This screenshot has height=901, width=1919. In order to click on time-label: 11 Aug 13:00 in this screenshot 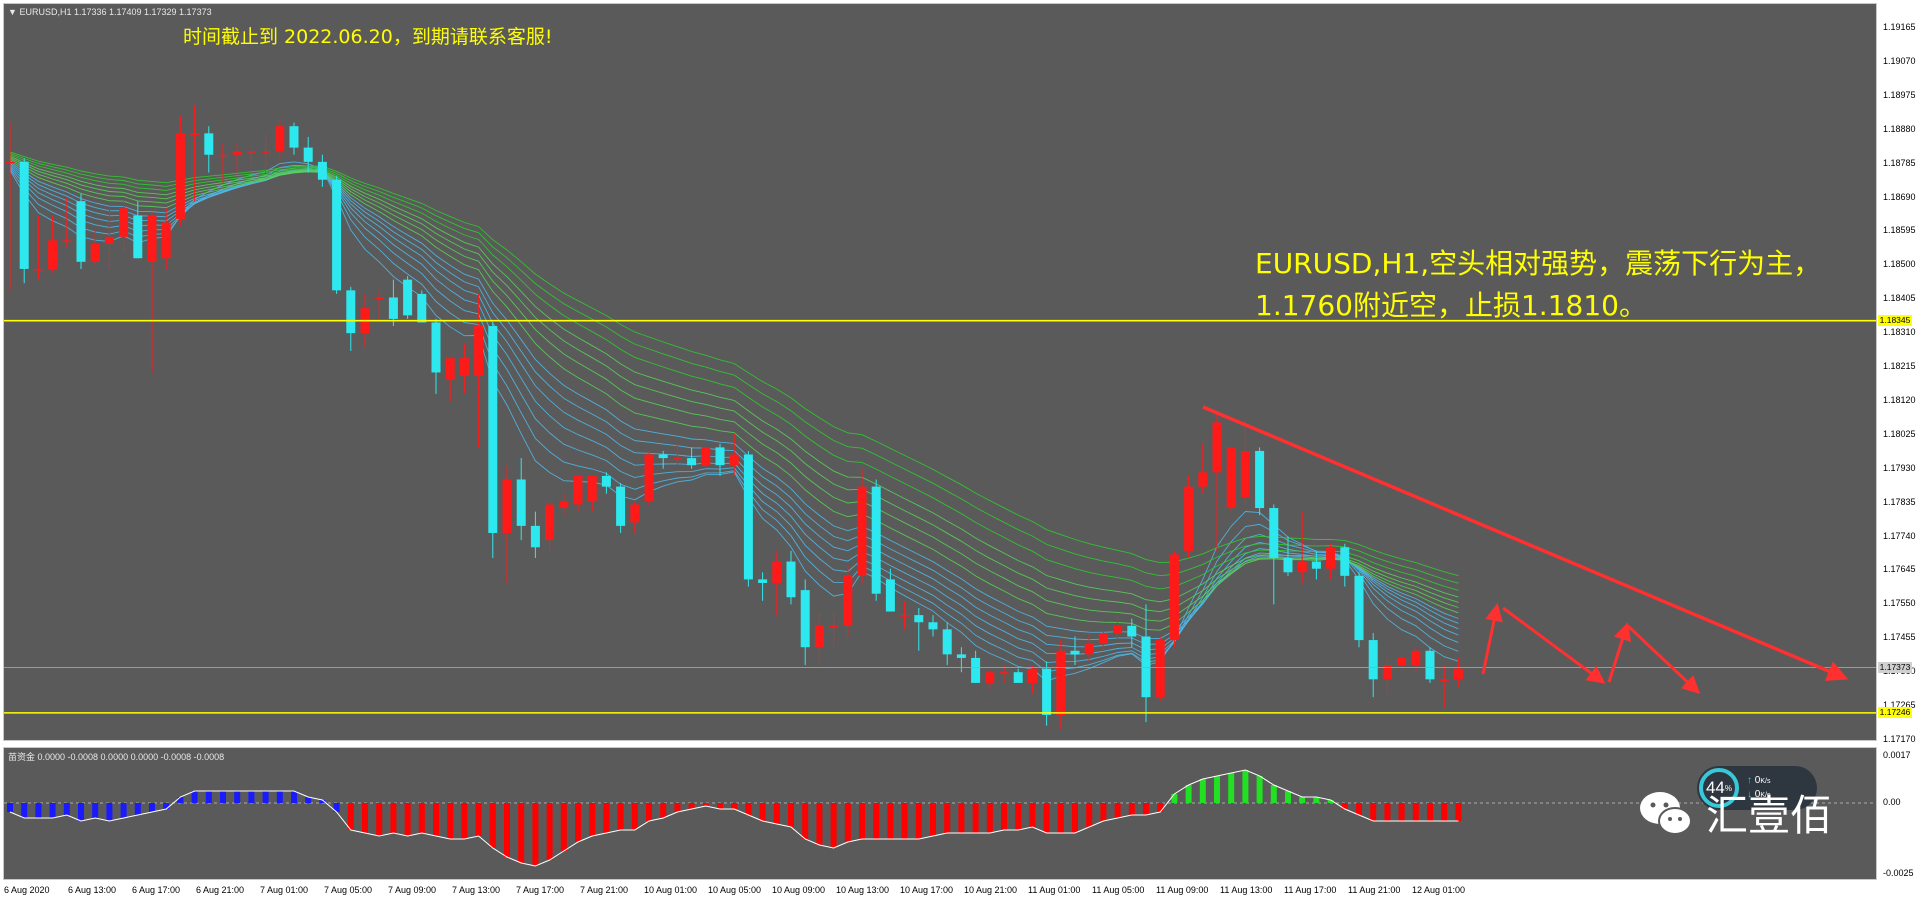, I will do `click(1246, 890)`.